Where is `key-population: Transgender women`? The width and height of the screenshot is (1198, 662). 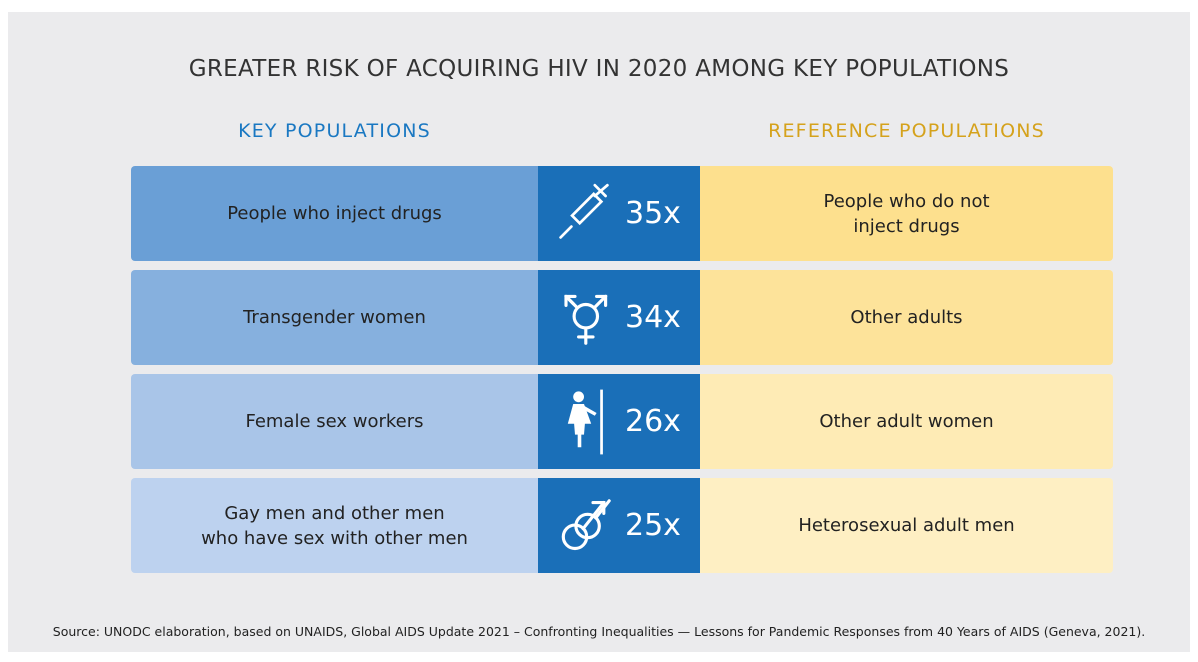
key-population: Transgender women is located at coordinates (334, 317).